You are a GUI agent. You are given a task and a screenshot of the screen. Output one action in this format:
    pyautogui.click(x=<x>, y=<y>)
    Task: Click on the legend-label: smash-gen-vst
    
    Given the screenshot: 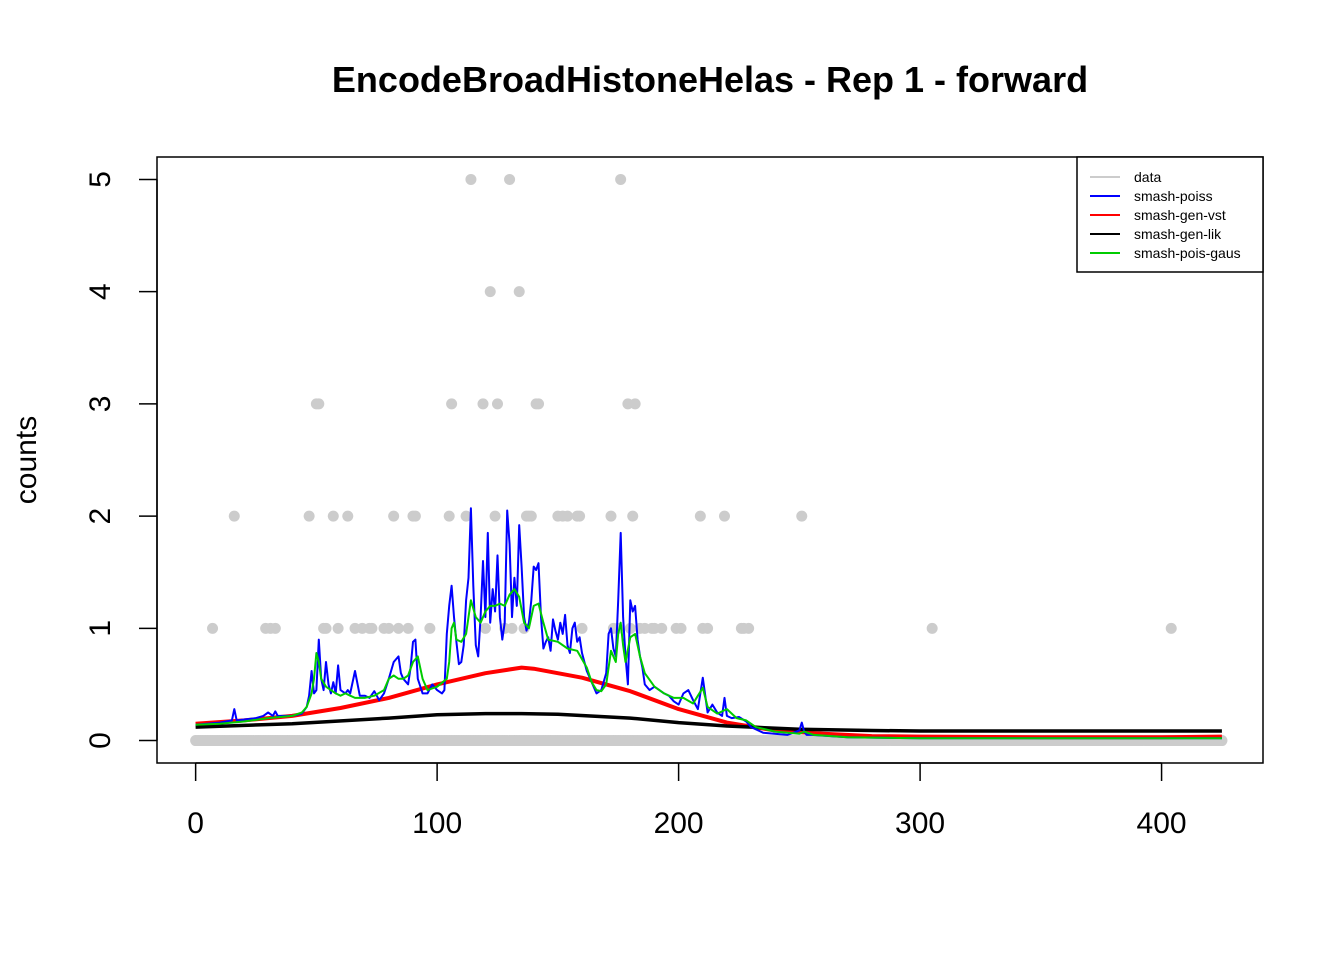 What is the action you would take?
    pyautogui.click(x=1180, y=215)
    